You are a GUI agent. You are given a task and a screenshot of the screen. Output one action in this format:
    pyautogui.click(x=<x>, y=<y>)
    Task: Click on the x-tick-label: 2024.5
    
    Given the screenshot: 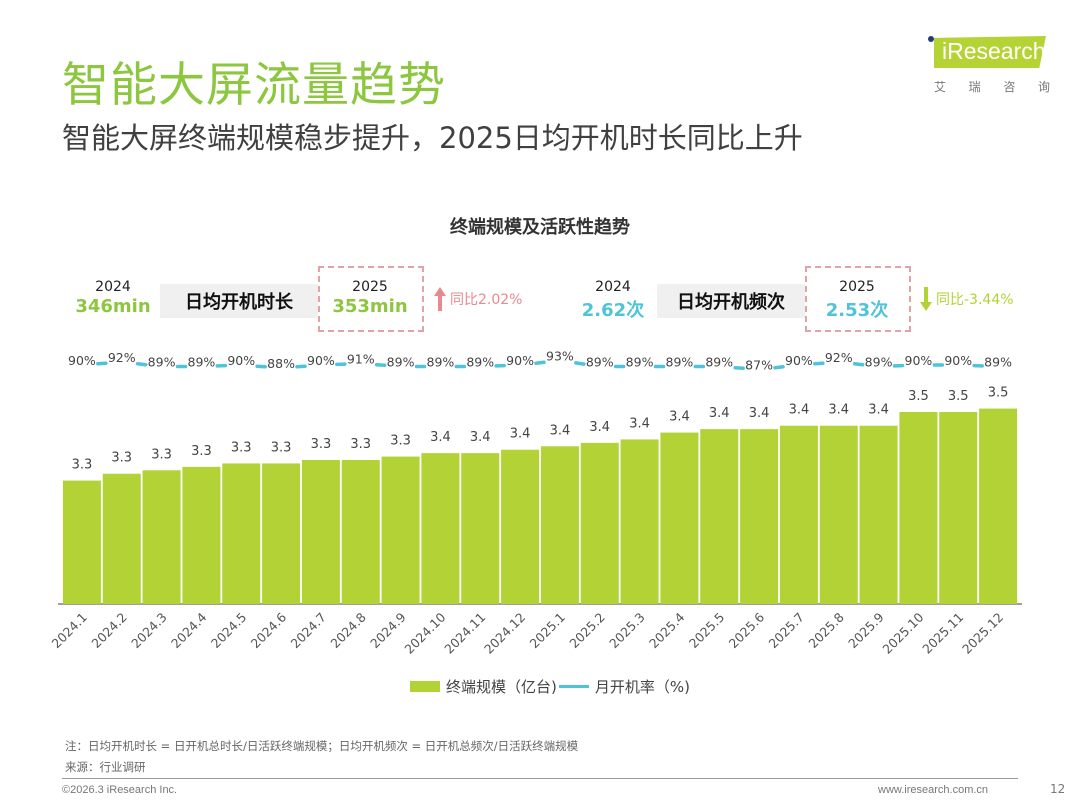 What is the action you would take?
    pyautogui.click(x=229, y=631)
    